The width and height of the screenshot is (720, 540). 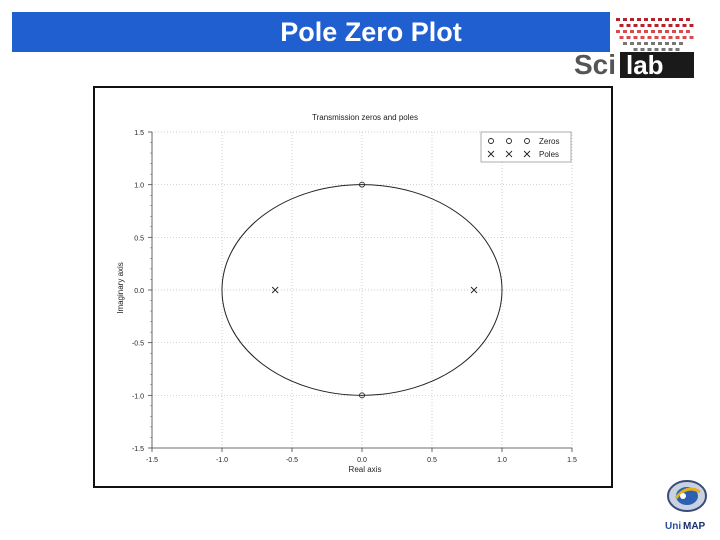 I want to click on x-tick-label: 0.5, so click(x=432, y=460).